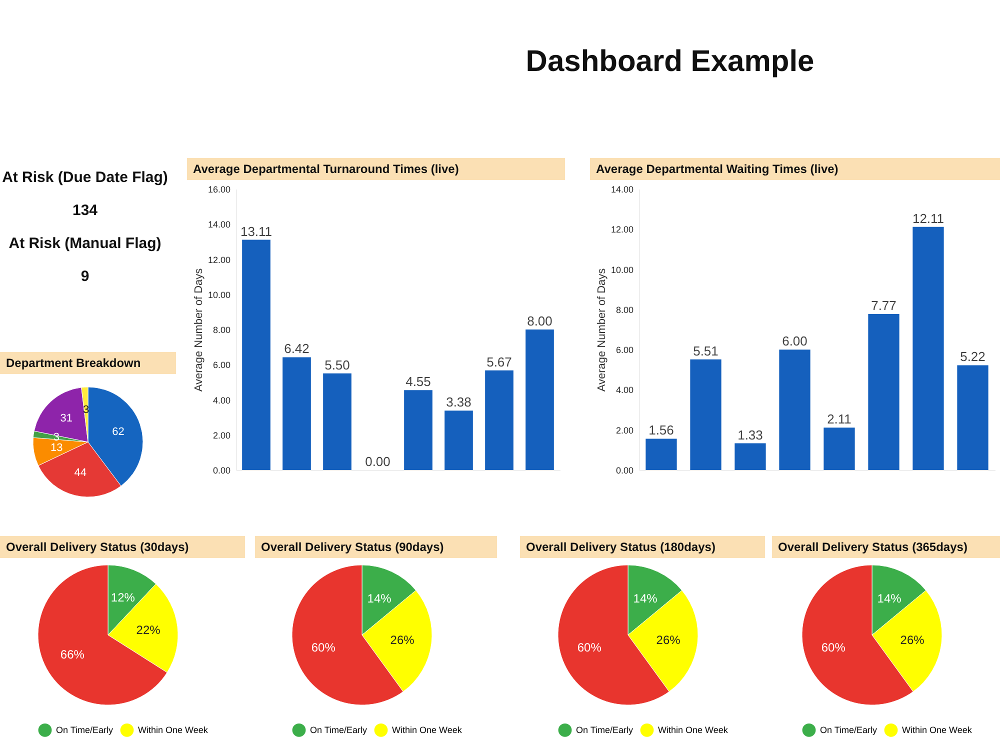 This screenshot has height=750, width=1000. I want to click on text: At Risk (Due Date Flag), so click(85, 177).